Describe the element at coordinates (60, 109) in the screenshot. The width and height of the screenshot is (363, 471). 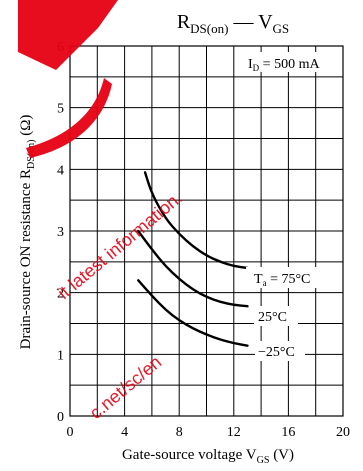
I see `y-tick-label: 5` at that location.